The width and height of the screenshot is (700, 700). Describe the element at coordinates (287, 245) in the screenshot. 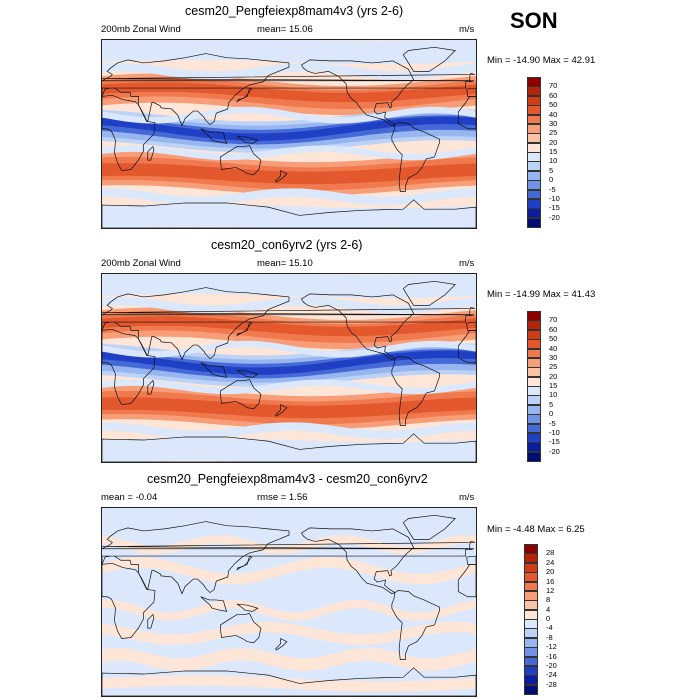

I see `panel2-title: cesm20_con6yrv2 (yrs 2-6)` at that location.